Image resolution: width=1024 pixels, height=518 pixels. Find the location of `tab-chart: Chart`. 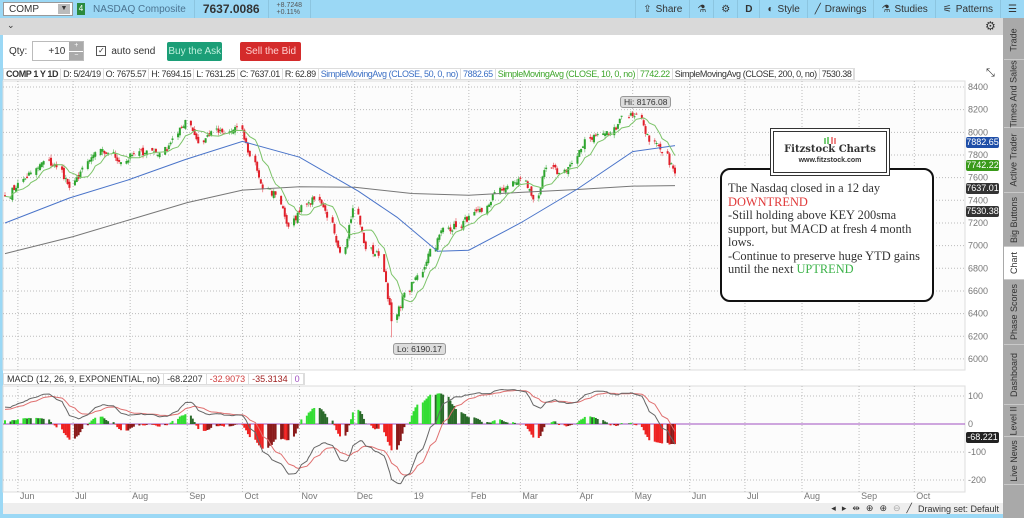

tab-chart: Chart is located at coordinates (1014, 263).